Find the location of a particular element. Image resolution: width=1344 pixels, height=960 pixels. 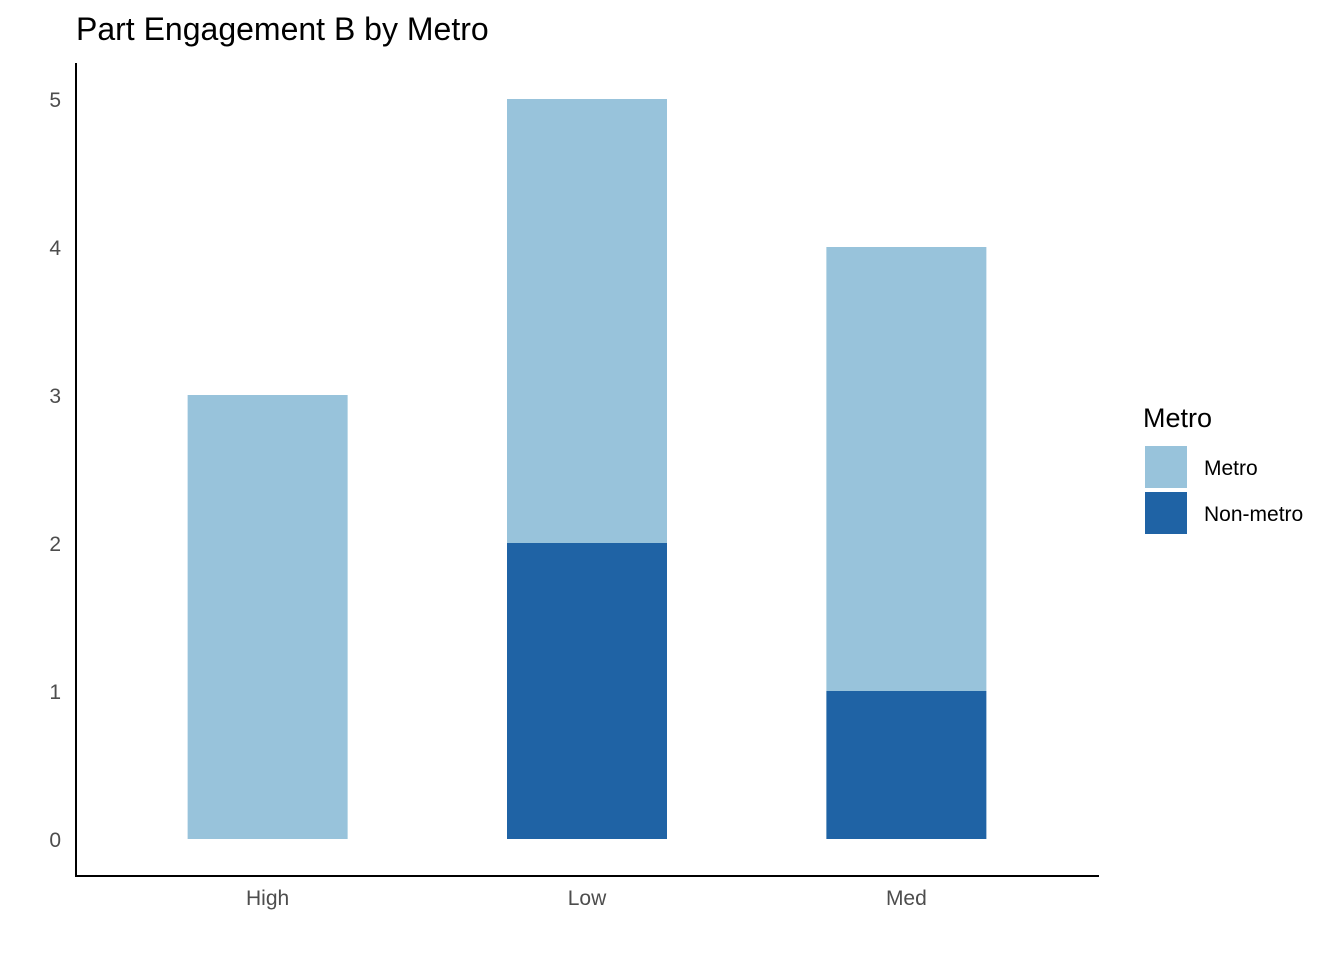

y-tick-label: 1 is located at coordinates (55, 692).